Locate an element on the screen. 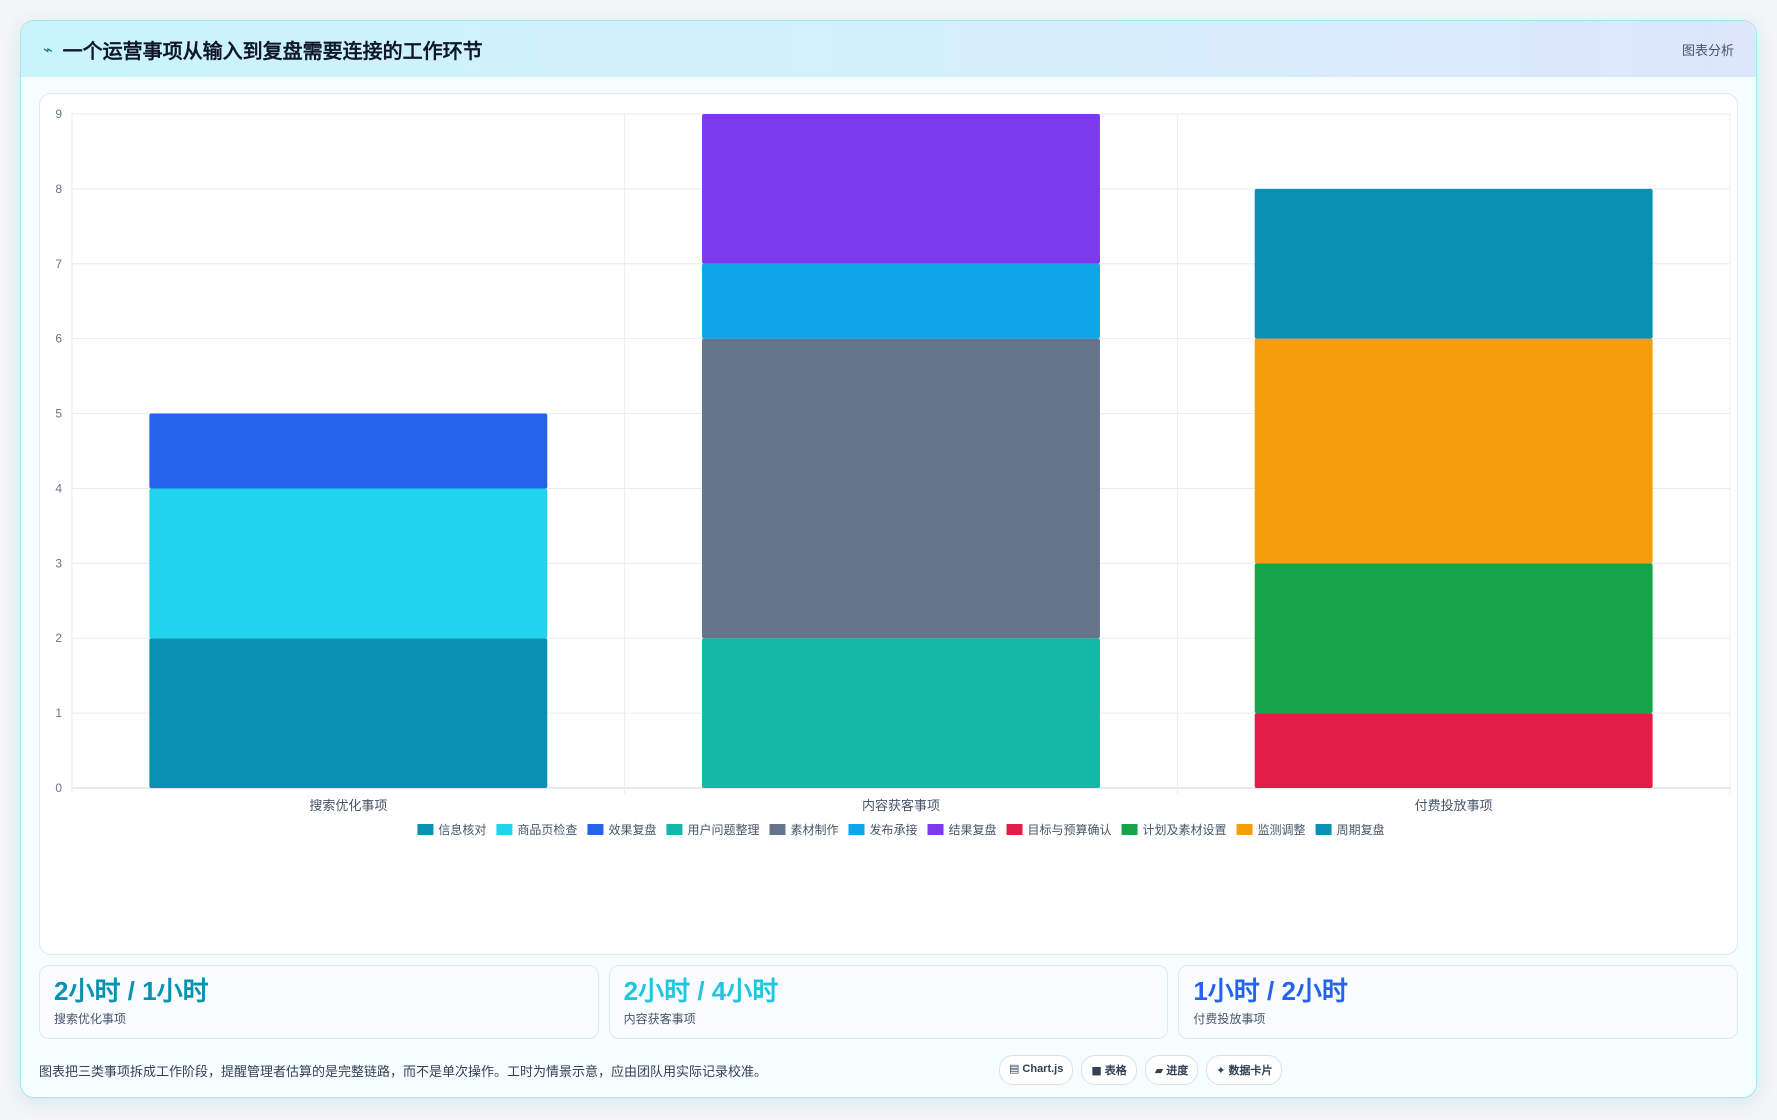 This screenshot has width=1777, height=1120. x-tick-label: 付费投放事项 is located at coordinates (1454, 805).